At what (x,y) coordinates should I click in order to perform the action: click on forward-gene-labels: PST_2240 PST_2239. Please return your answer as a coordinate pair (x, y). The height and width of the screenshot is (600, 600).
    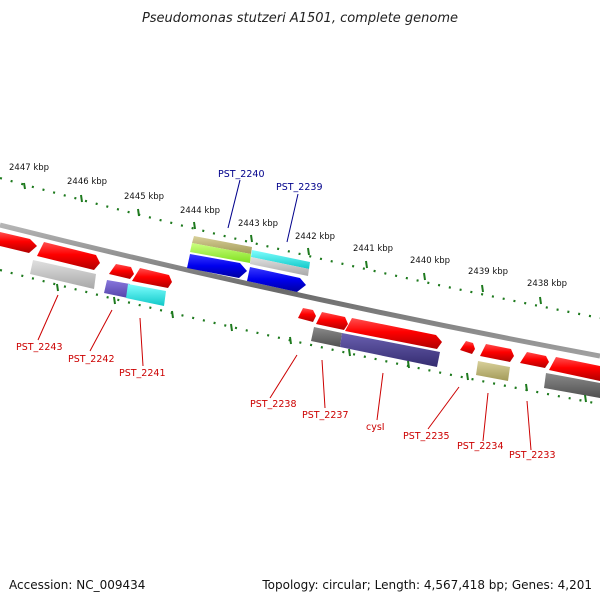
    Looking at the image, I should click on (270, 181).